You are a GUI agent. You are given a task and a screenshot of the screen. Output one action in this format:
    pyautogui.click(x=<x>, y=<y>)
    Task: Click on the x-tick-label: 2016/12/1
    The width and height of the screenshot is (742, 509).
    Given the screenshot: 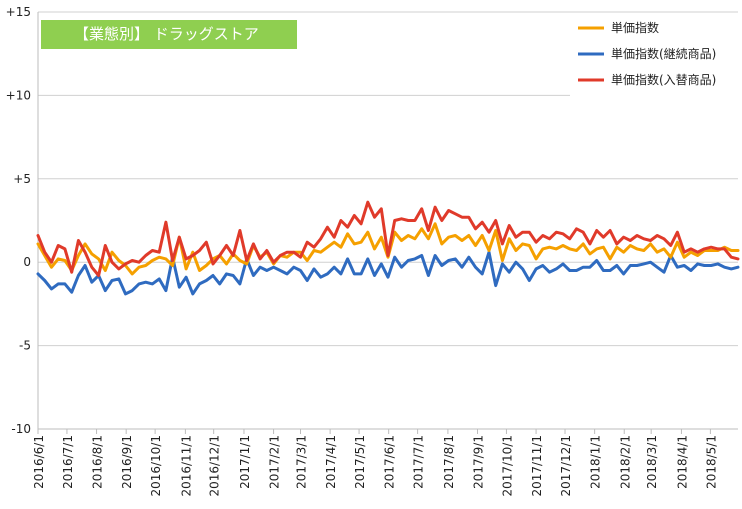 What is the action you would take?
    pyautogui.click(x=215, y=466)
    